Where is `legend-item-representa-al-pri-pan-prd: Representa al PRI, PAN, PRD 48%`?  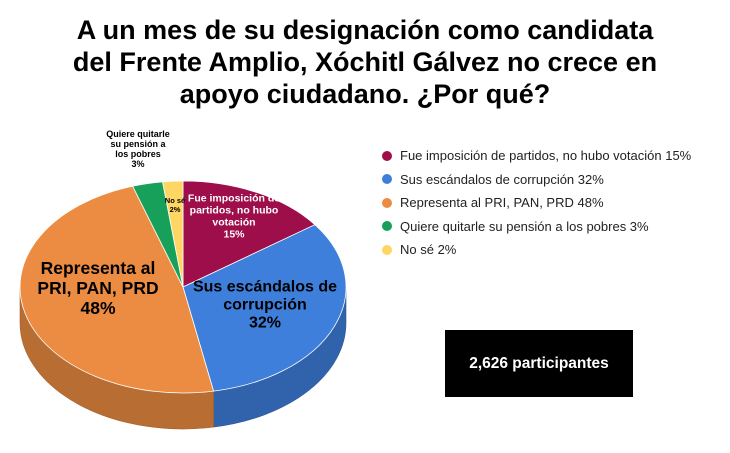
legend-item-representa-al-pri-pan-prd: Representa al PRI, PAN, PRD 48% is located at coordinates (536, 203).